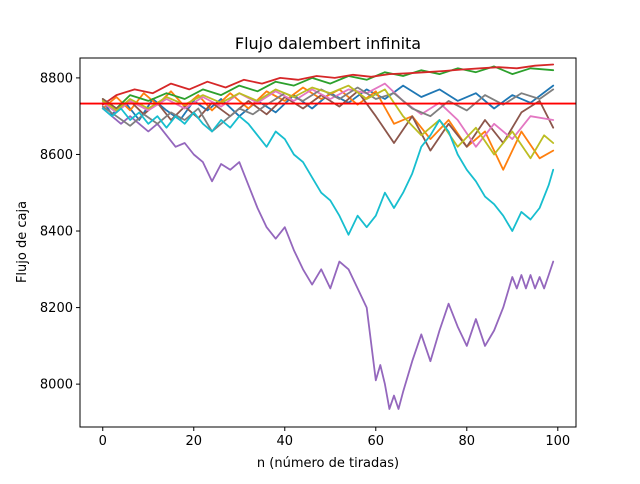  Describe the element at coordinates (56, 78) in the screenshot. I see `y-tick-label: 8800` at that location.